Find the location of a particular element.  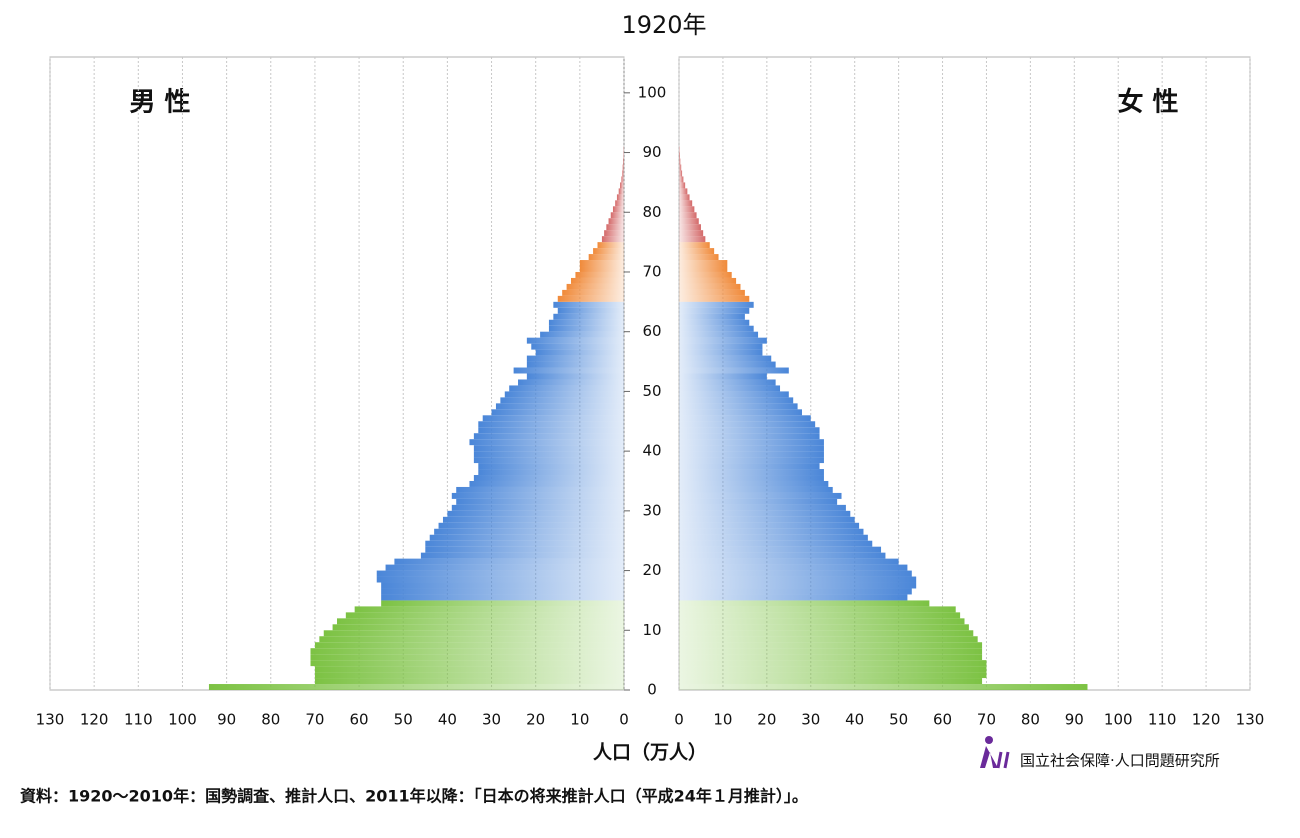

x-tick-label: 50 is located at coordinates (403, 720).